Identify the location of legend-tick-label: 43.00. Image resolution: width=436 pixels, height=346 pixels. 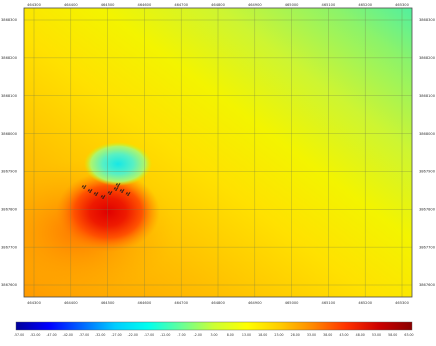
(343, 335).